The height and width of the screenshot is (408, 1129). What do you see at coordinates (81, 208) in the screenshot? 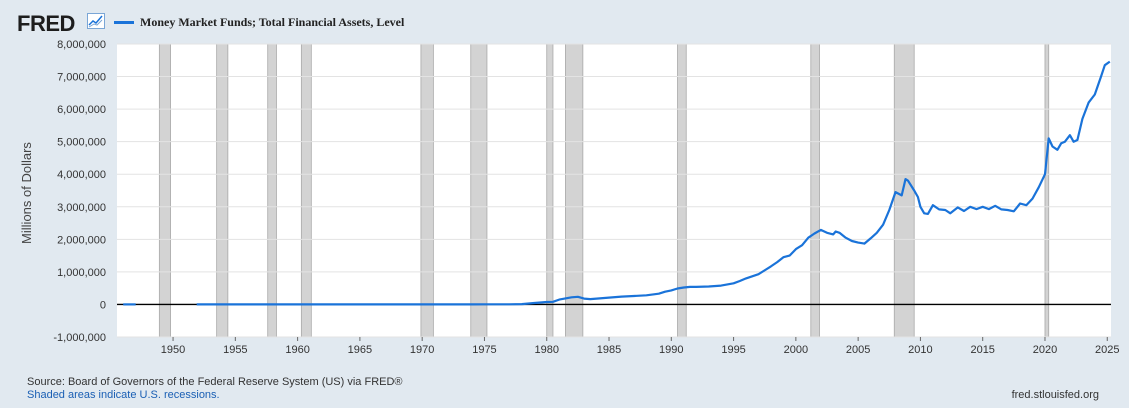
I see `y-tick-label: 3,000,000` at bounding box center [81, 208].